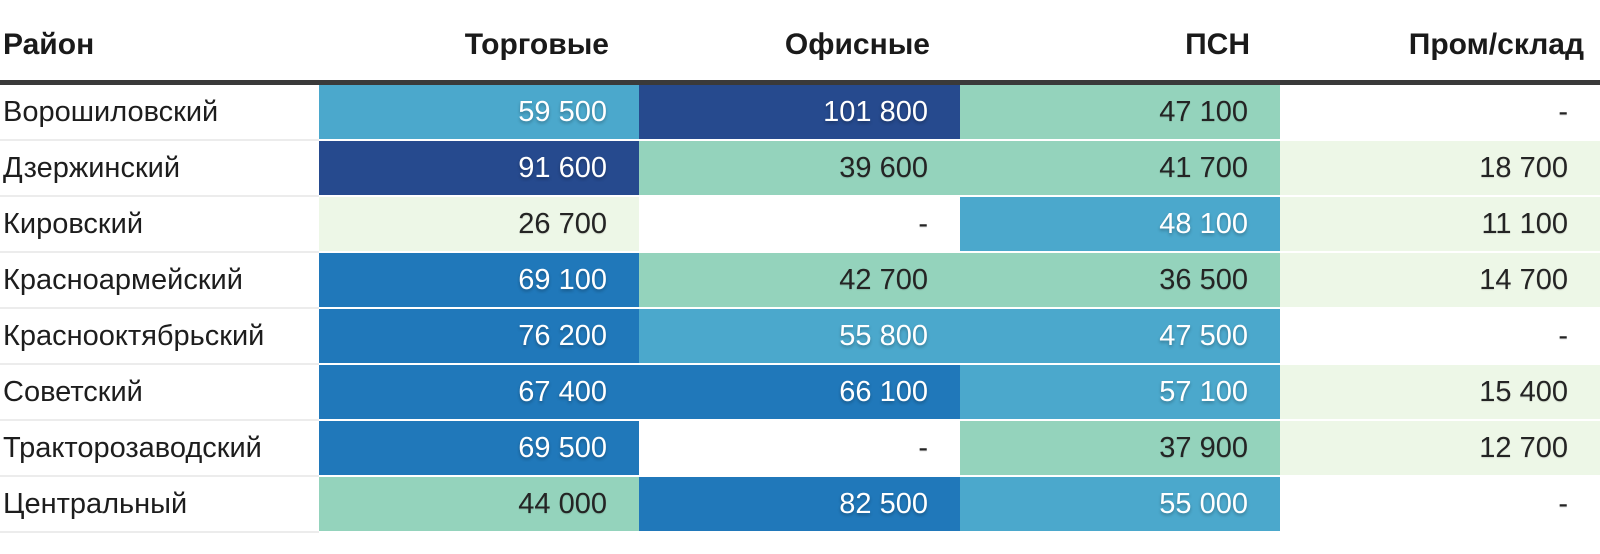 The height and width of the screenshot is (554, 1600). I want to click on column-header-psn: ПСН, so click(1217, 44).